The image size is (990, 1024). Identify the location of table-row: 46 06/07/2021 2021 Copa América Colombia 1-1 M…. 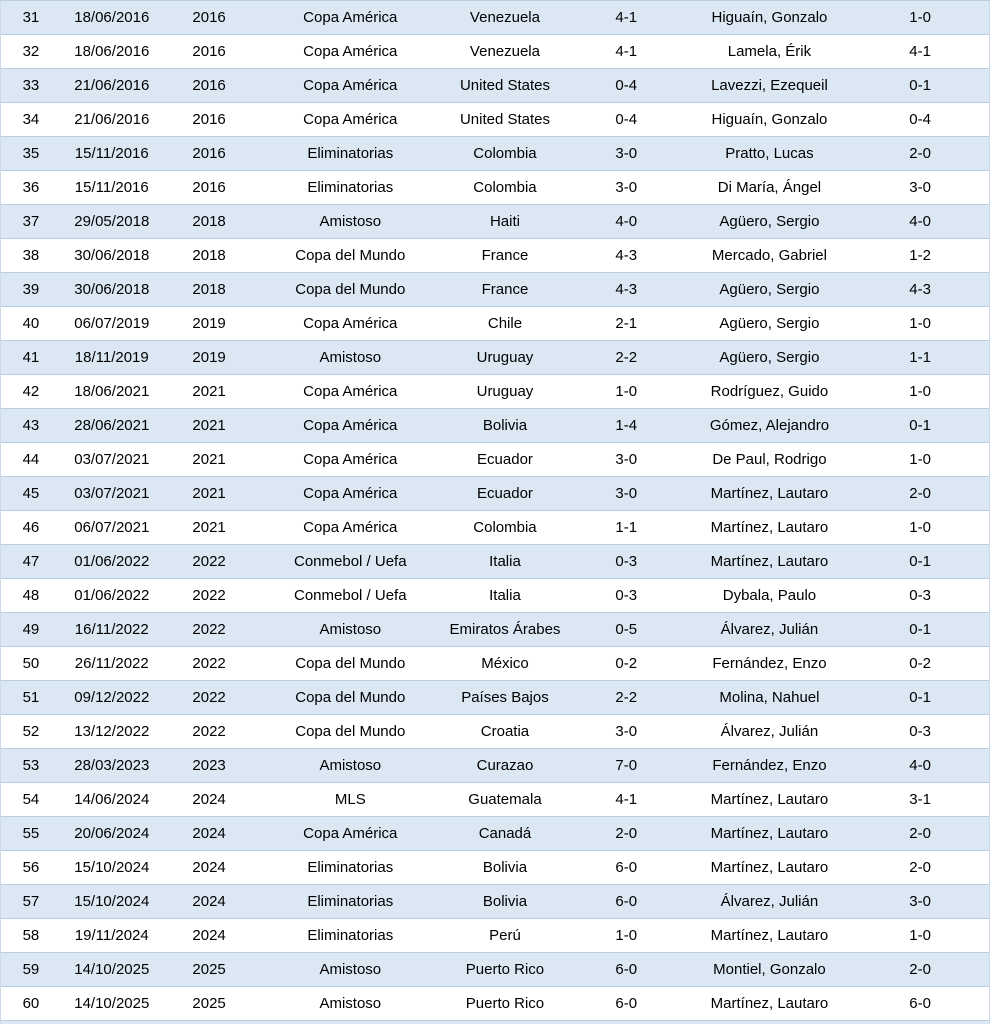
(495, 528).